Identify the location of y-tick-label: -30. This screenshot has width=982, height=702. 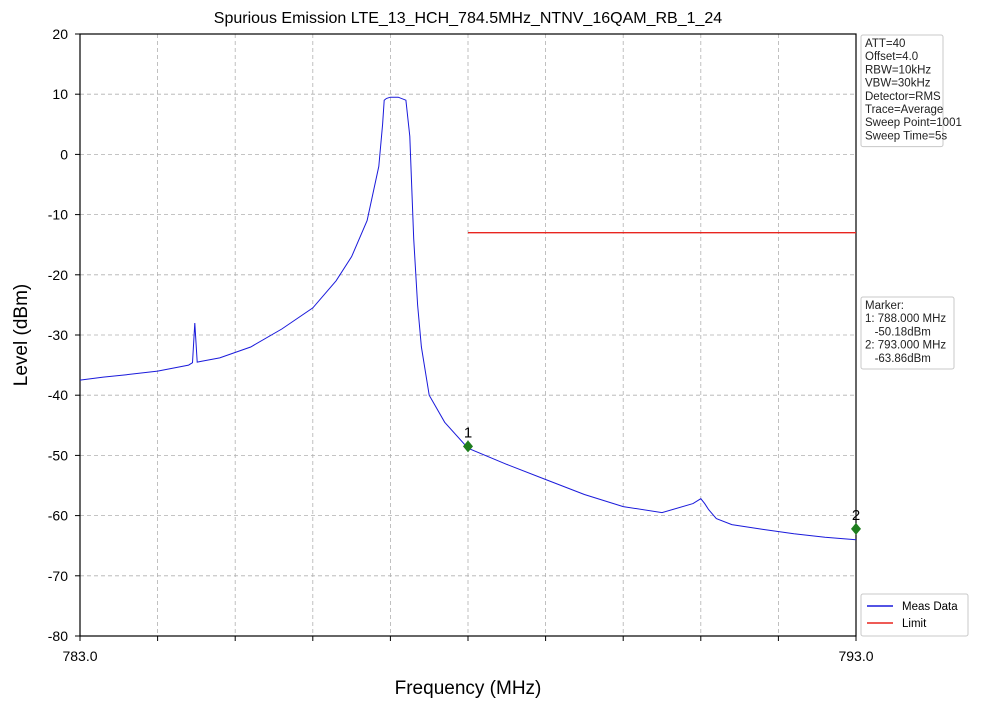
(58, 335).